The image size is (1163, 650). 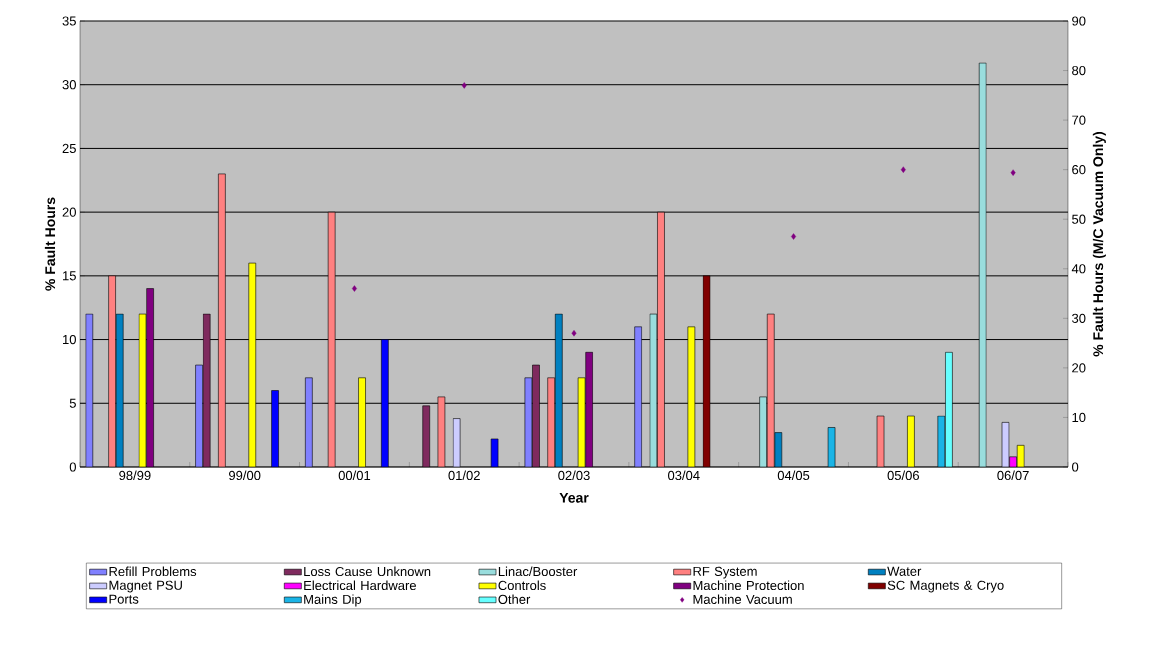 I want to click on x-tick-label: 02/03, so click(x=574, y=475).